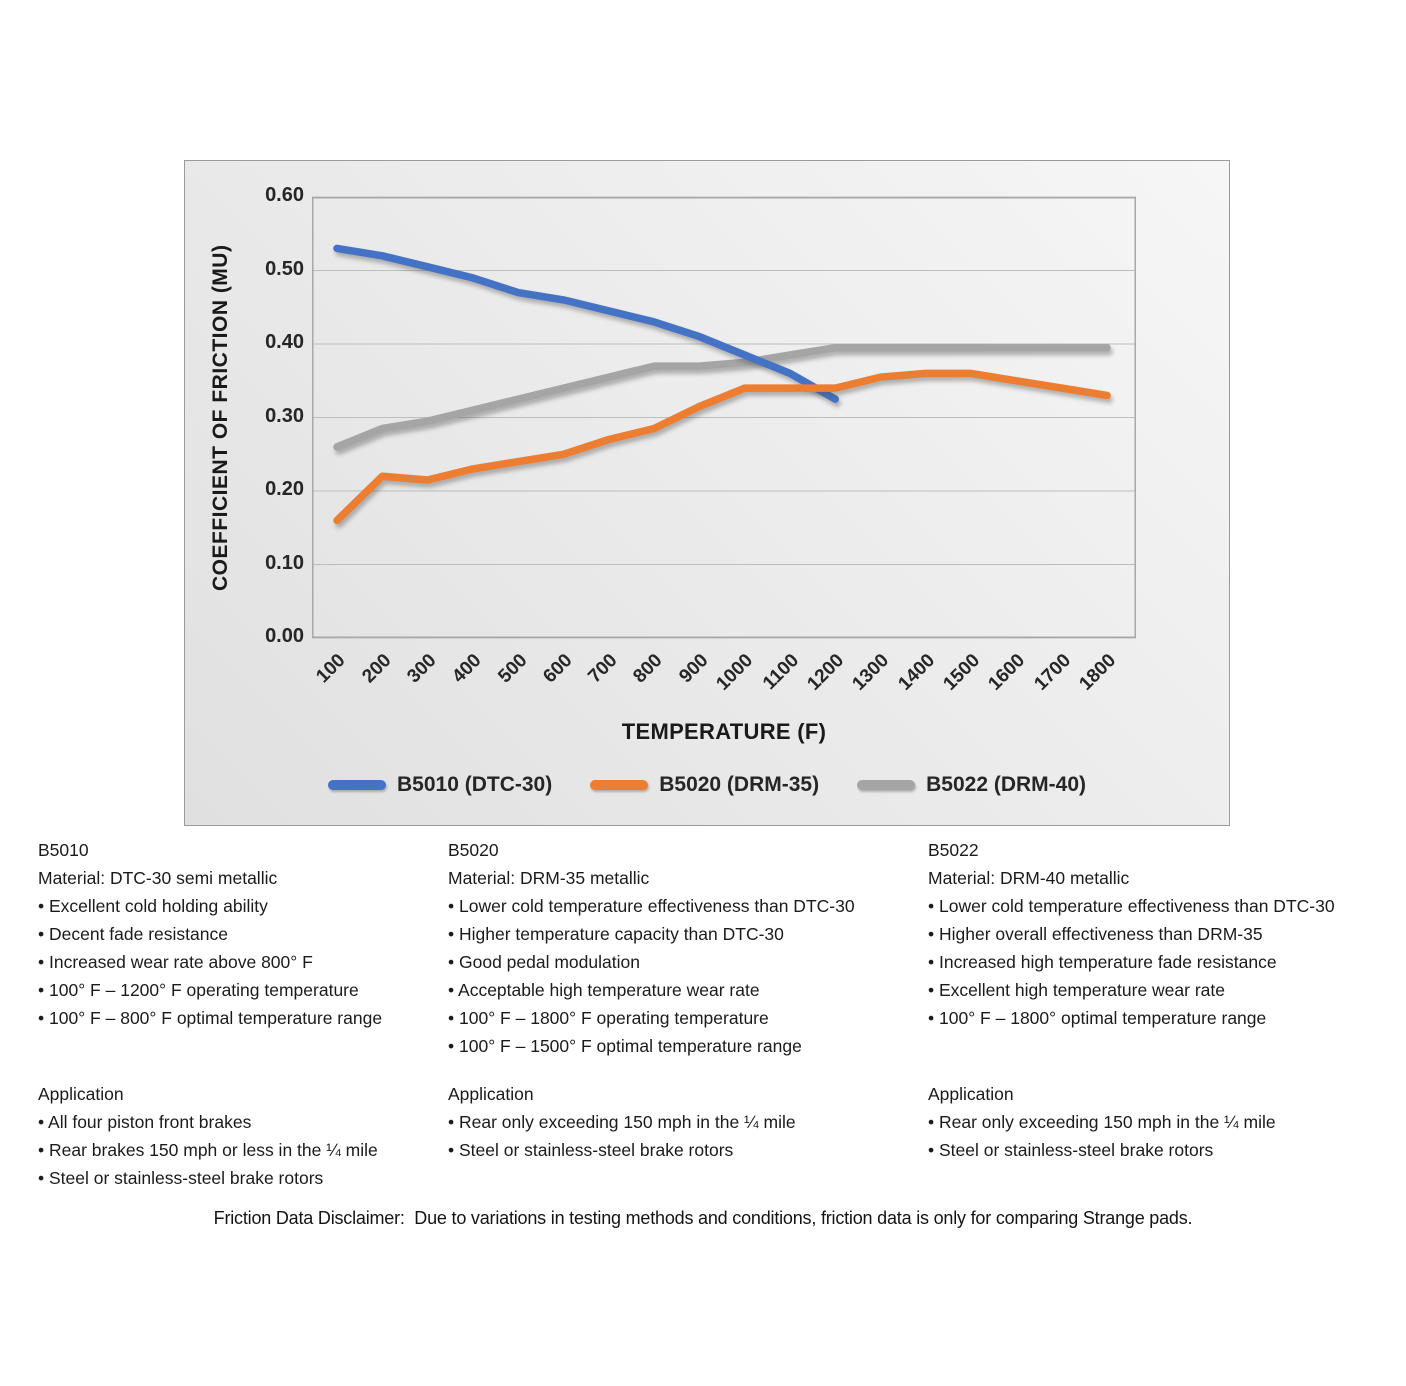 Image resolution: width=1406 pixels, height=1386 pixels. I want to click on product-feature: 100° F – 1800° F operating temperature, so click(685, 1018).